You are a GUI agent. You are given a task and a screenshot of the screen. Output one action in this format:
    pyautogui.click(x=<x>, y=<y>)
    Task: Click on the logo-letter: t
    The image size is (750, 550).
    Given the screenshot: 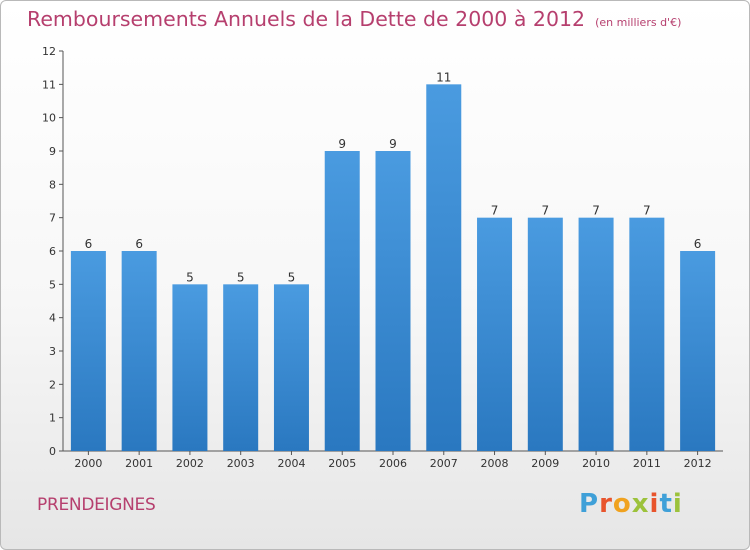 What is the action you would take?
    pyautogui.click(x=666, y=504)
    